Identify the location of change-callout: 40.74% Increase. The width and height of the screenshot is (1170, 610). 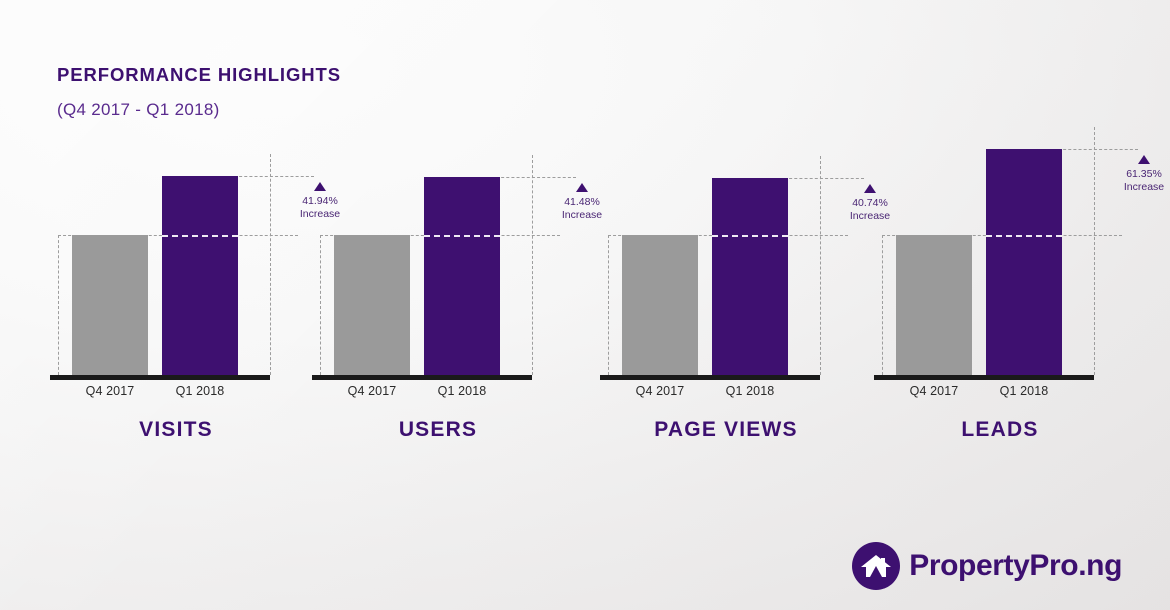
(870, 203).